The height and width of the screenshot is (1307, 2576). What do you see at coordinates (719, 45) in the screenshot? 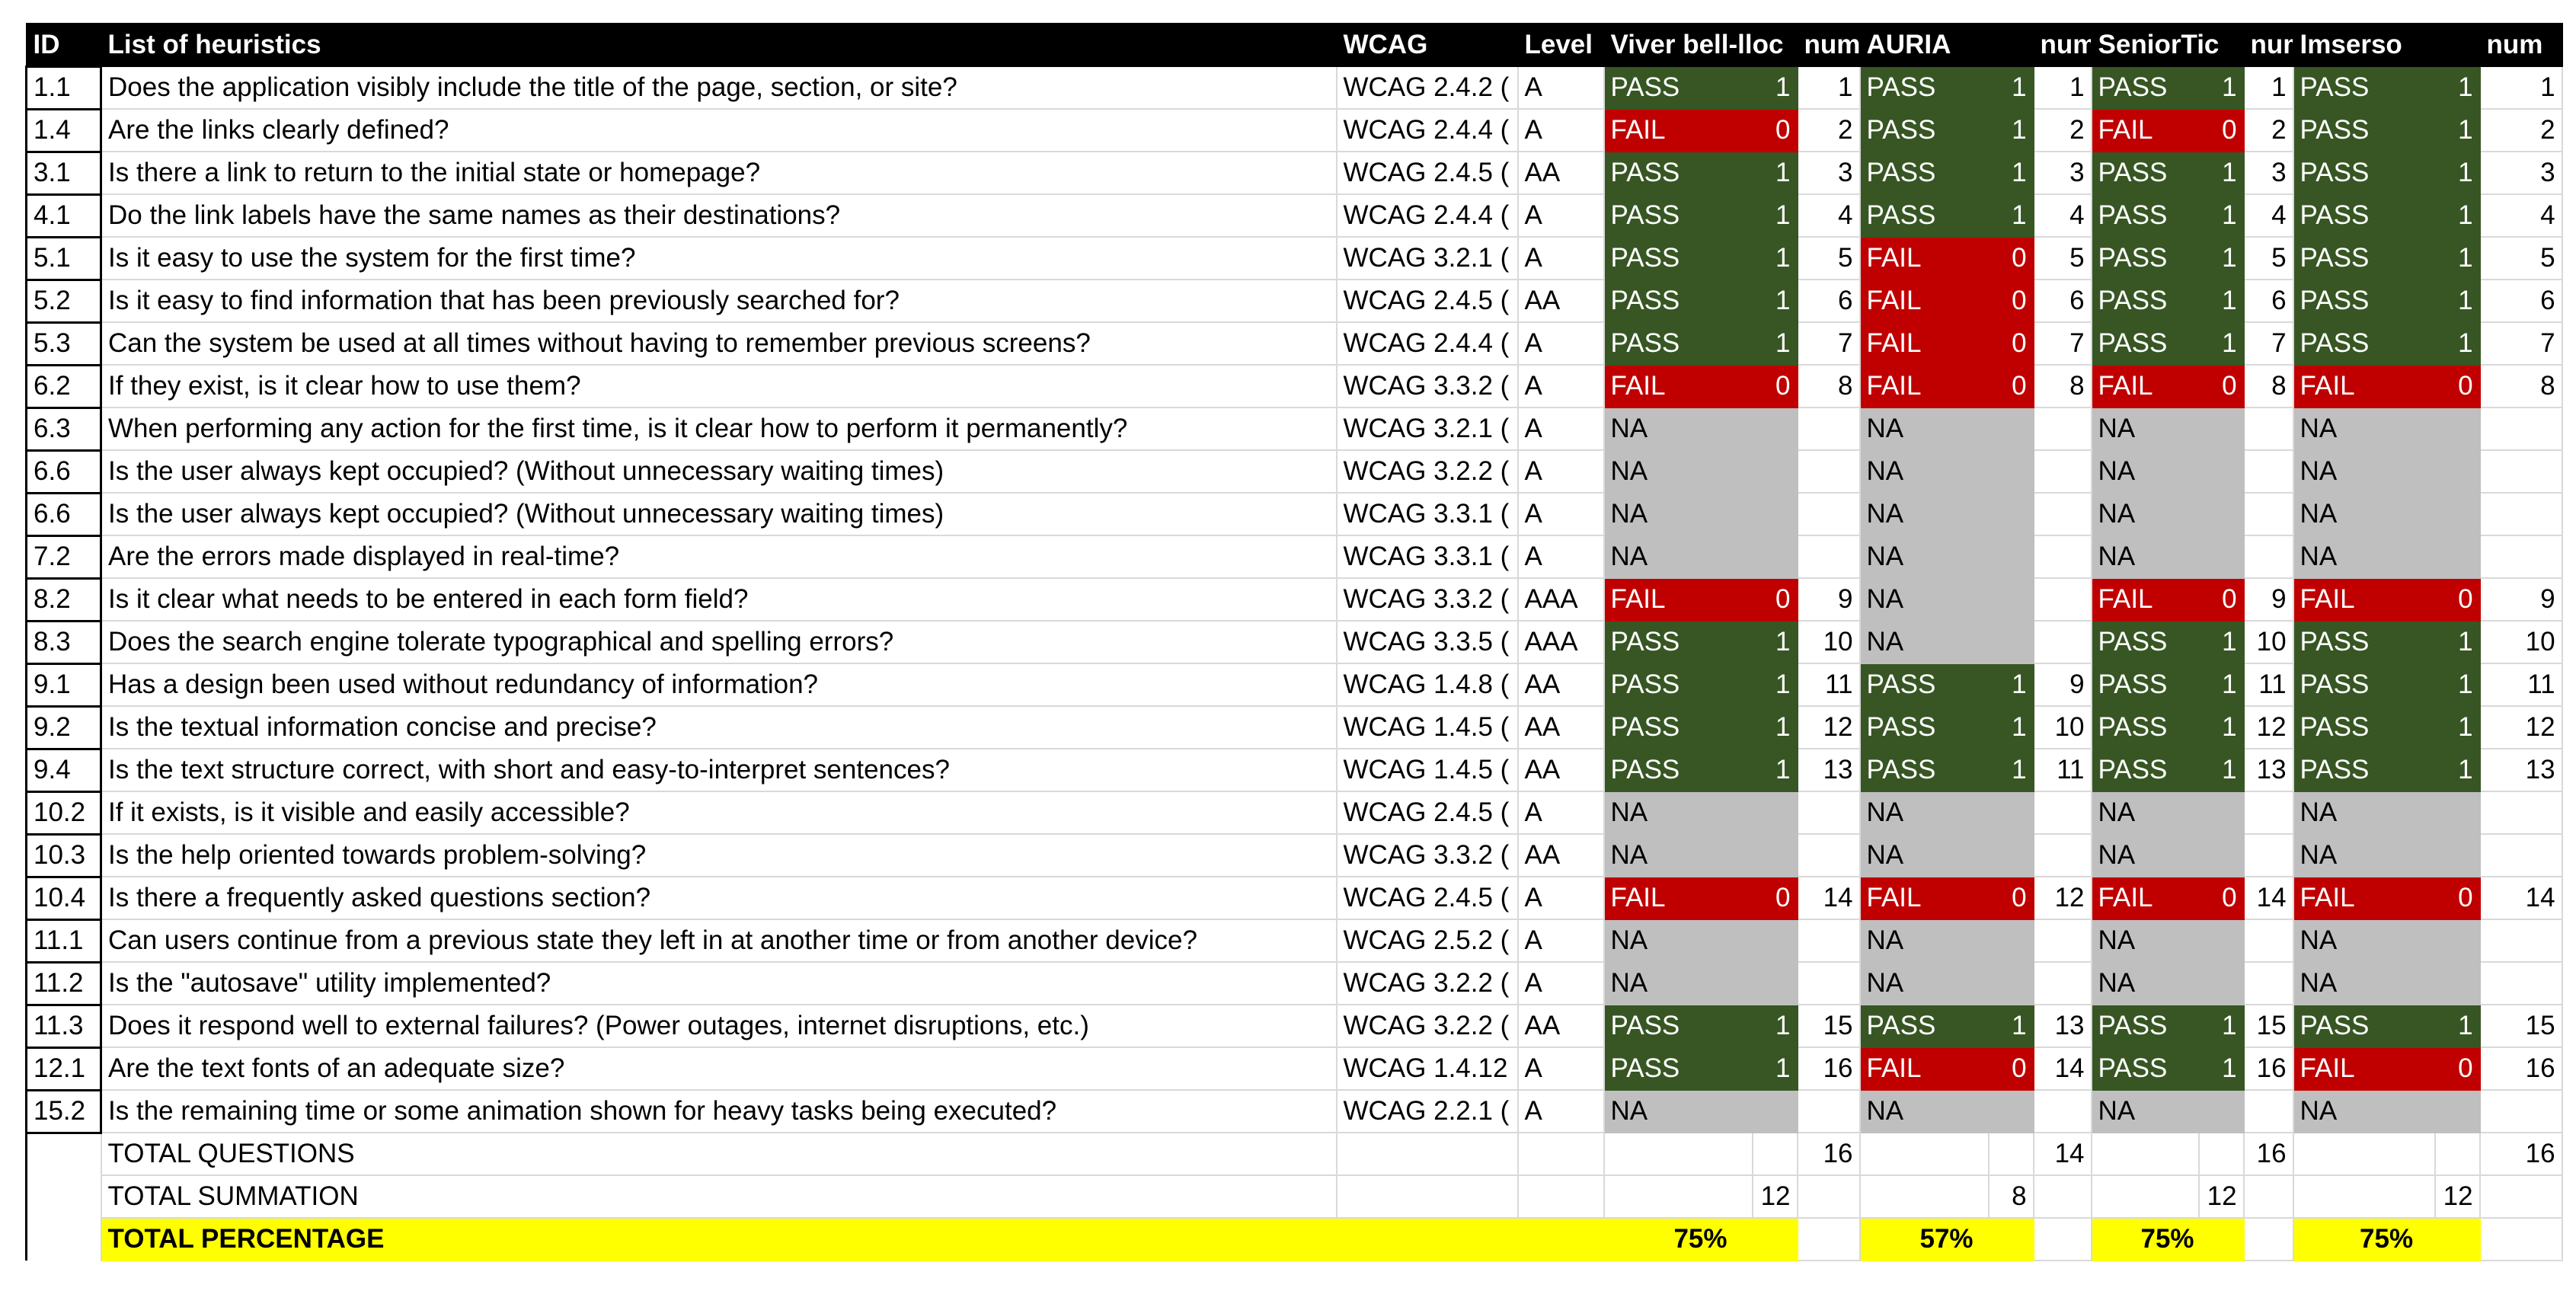
I see `column-header: List of heuristics` at bounding box center [719, 45].